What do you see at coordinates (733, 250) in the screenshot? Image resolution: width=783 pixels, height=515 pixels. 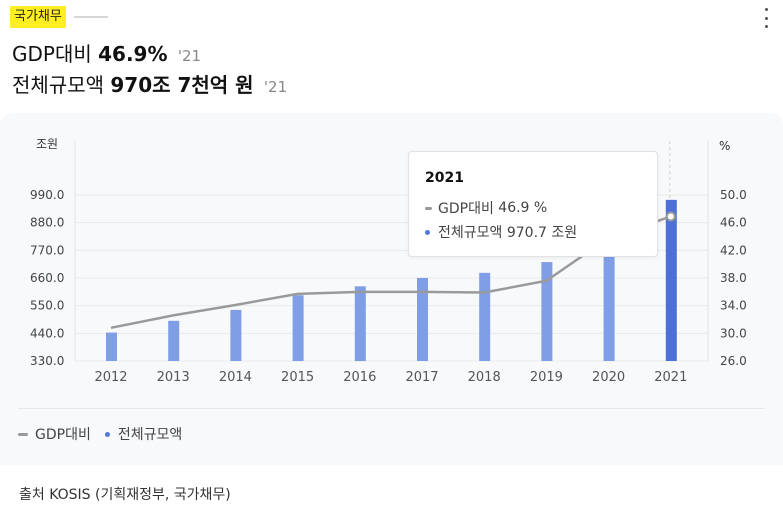 I see `y-right-tick-label: 42.0` at bounding box center [733, 250].